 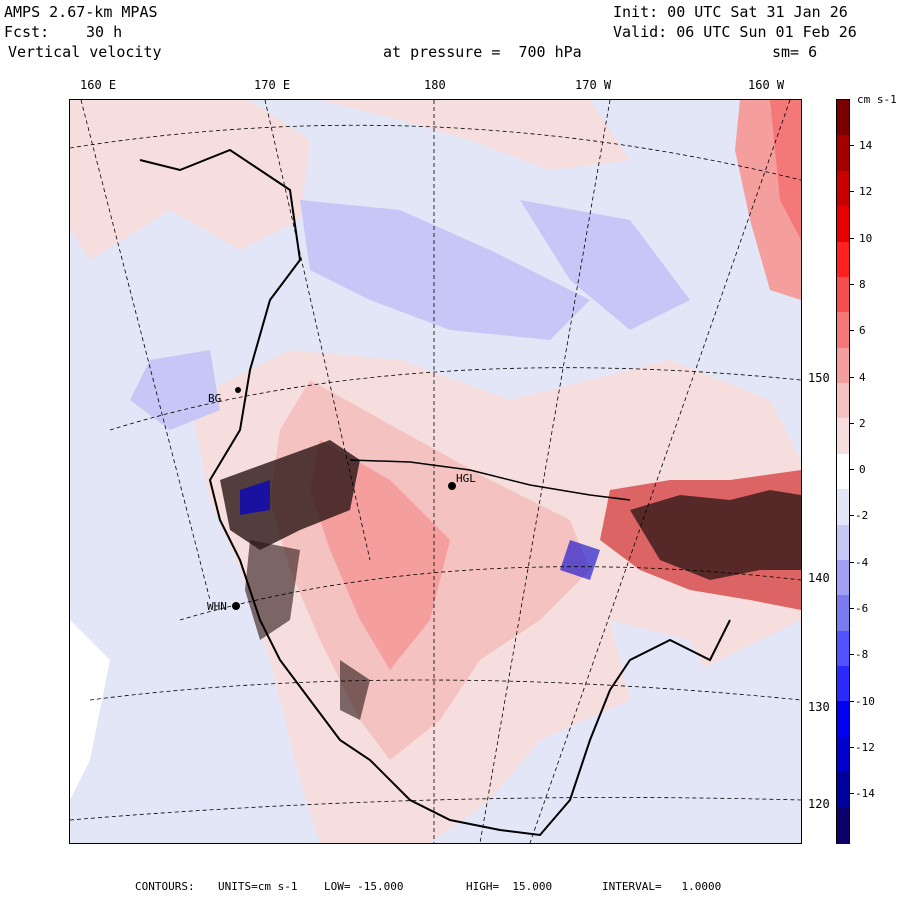 What do you see at coordinates (795, 52) in the screenshot?
I see `smoothing-value: sm= 6` at bounding box center [795, 52].